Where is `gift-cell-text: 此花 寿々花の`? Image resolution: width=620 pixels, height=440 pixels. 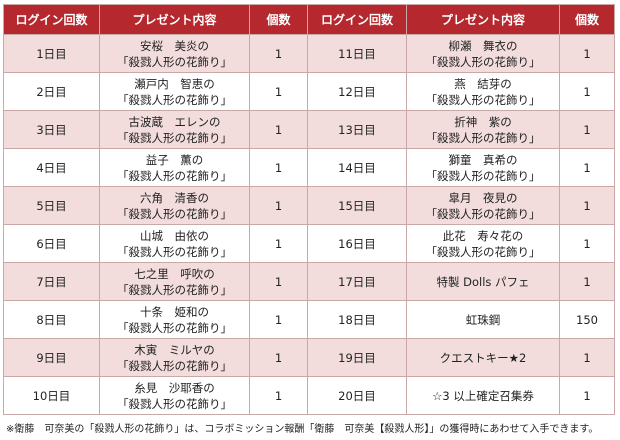 gift-cell-text: 此花 寿々花の is located at coordinates (483, 235).